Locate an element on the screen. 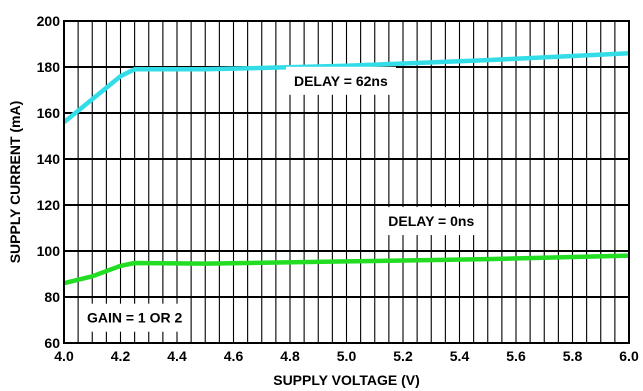  y-tick-labels: 60 80 100 120 140 160 180 200 is located at coordinates (49, 182).